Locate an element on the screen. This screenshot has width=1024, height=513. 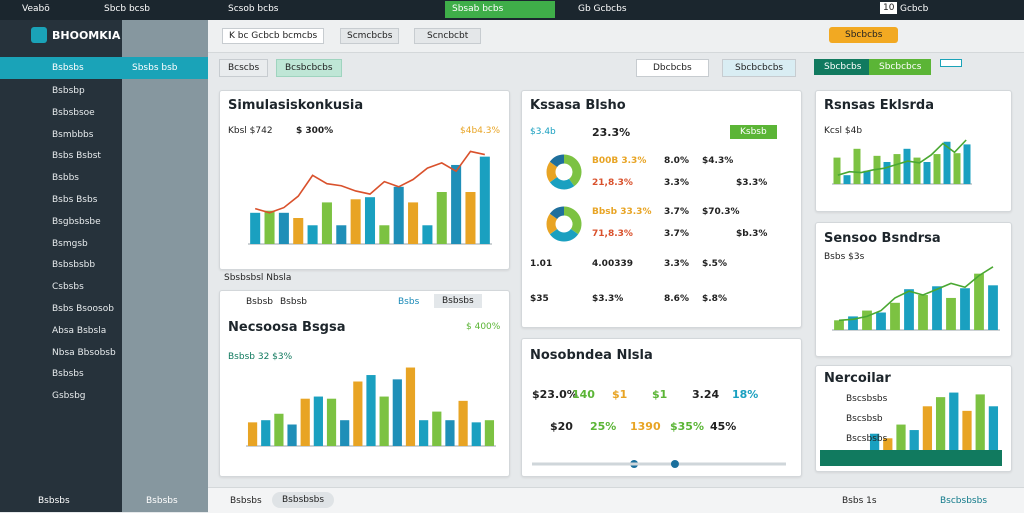
button: Sbcbcbcbs is located at coordinates (759, 68).